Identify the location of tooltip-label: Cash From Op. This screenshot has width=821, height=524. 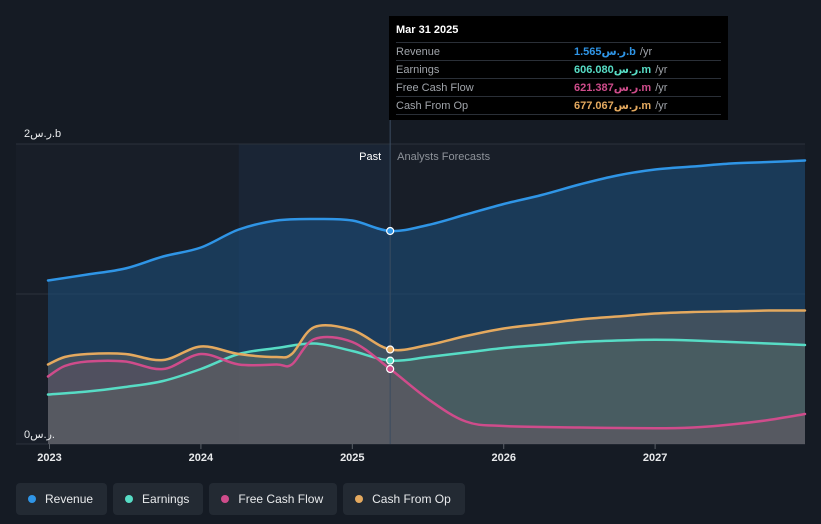
(432, 105).